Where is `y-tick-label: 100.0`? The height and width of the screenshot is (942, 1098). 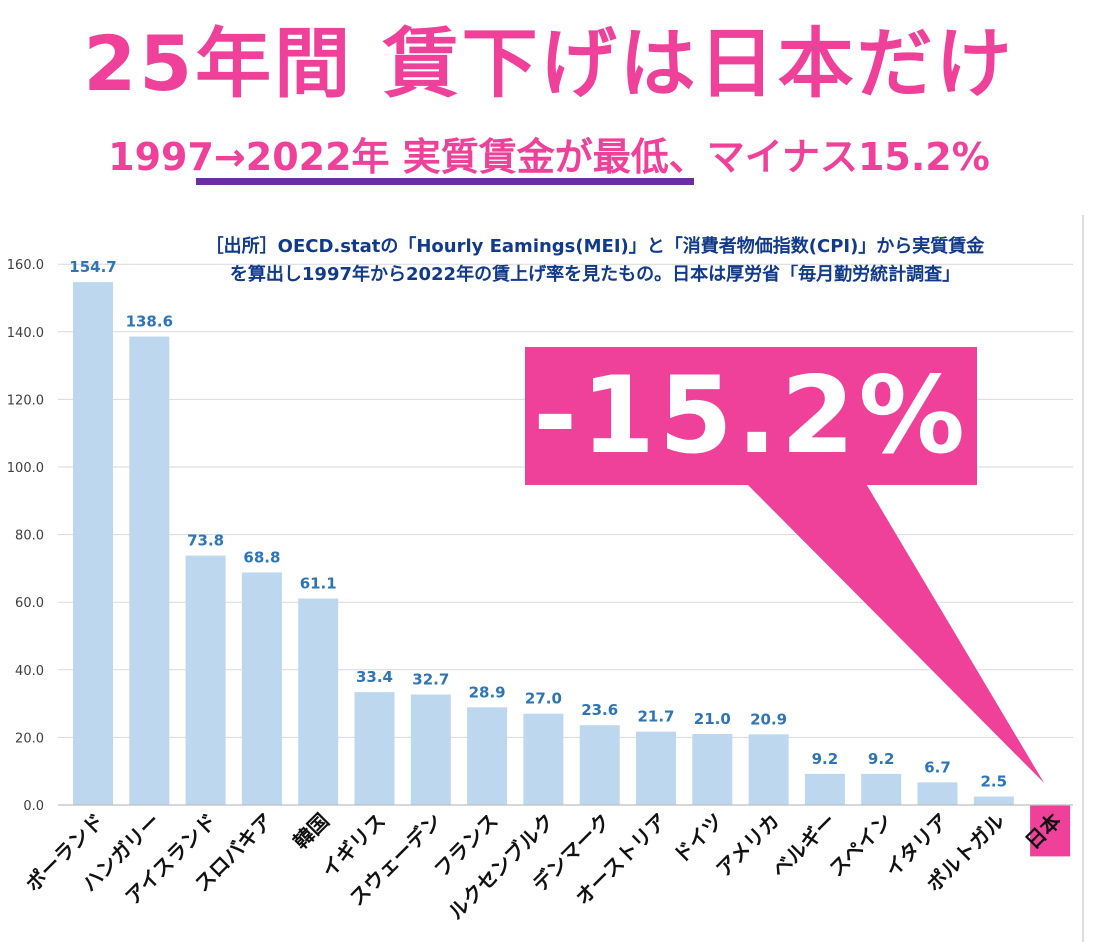 y-tick-label: 100.0 is located at coordinates (25, 468).